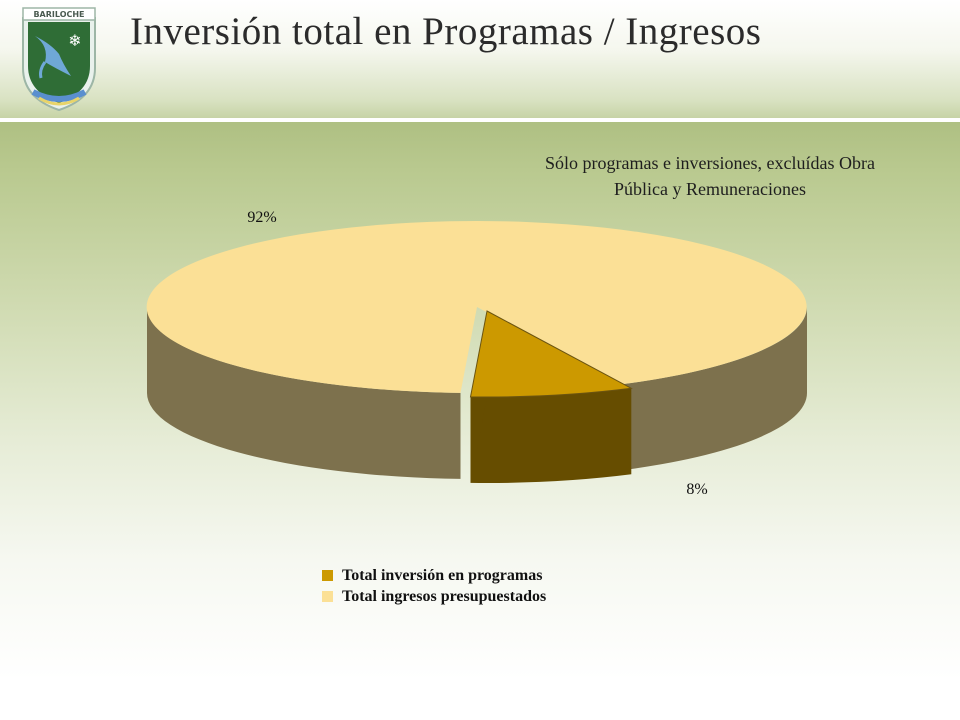 The height and width of the screenshot is (720, 960). I want to click on page-title: Inversión total en Programas / Ingresos, so click(446, 31).